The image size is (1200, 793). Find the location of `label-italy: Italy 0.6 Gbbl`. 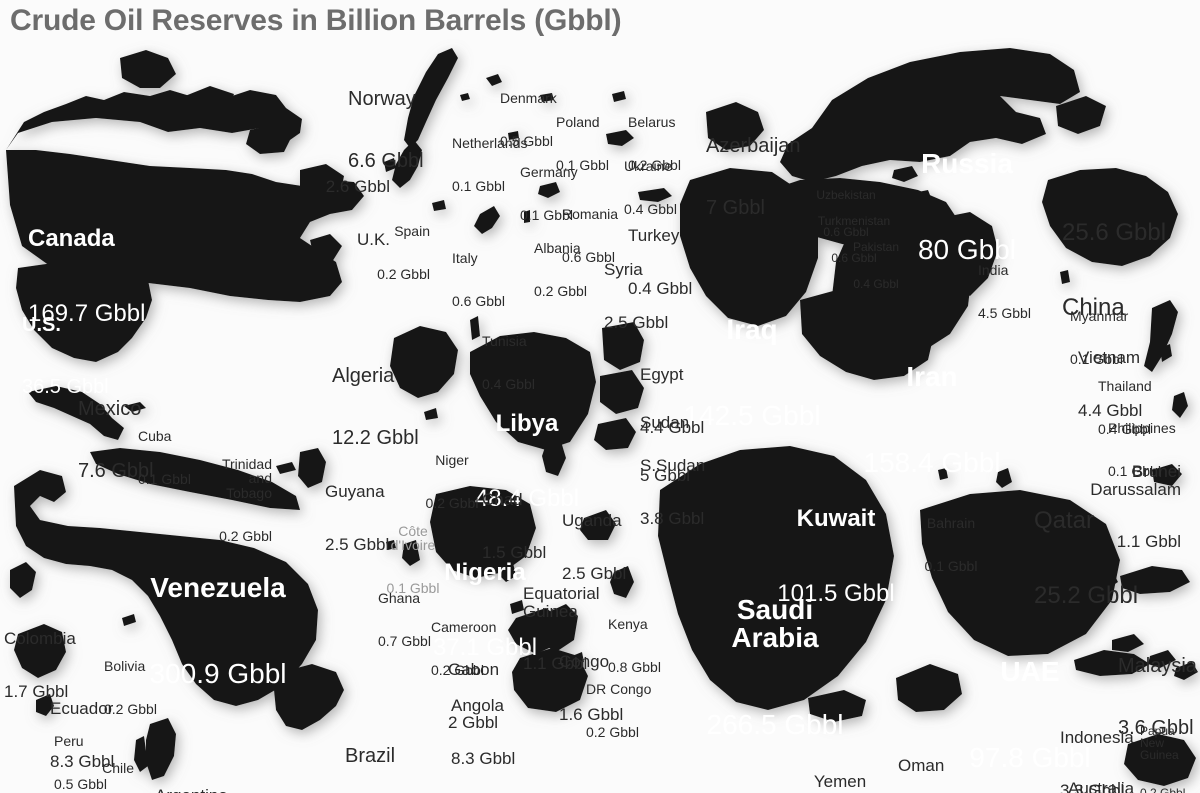

label-italy: Italy 0.6 Gbbl is located at coordinates (478, 279).